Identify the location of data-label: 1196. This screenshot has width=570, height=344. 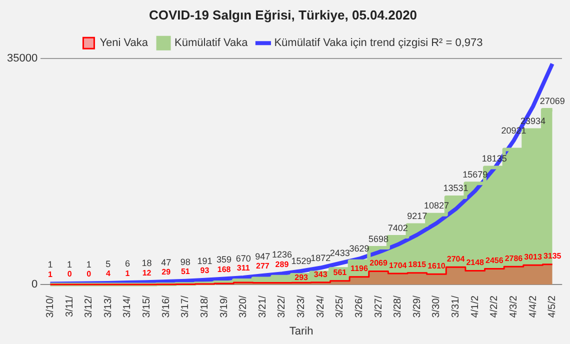
(359, 269).